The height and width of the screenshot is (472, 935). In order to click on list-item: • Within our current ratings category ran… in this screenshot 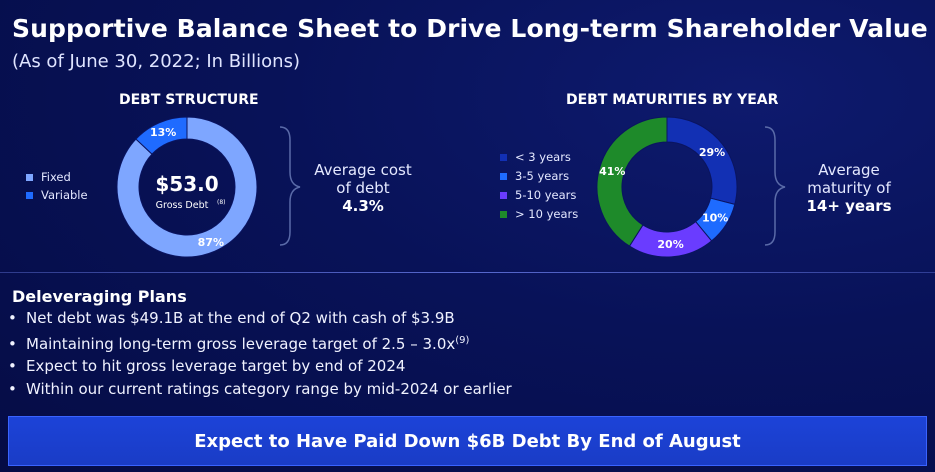, I will do `click(260, 388)`.